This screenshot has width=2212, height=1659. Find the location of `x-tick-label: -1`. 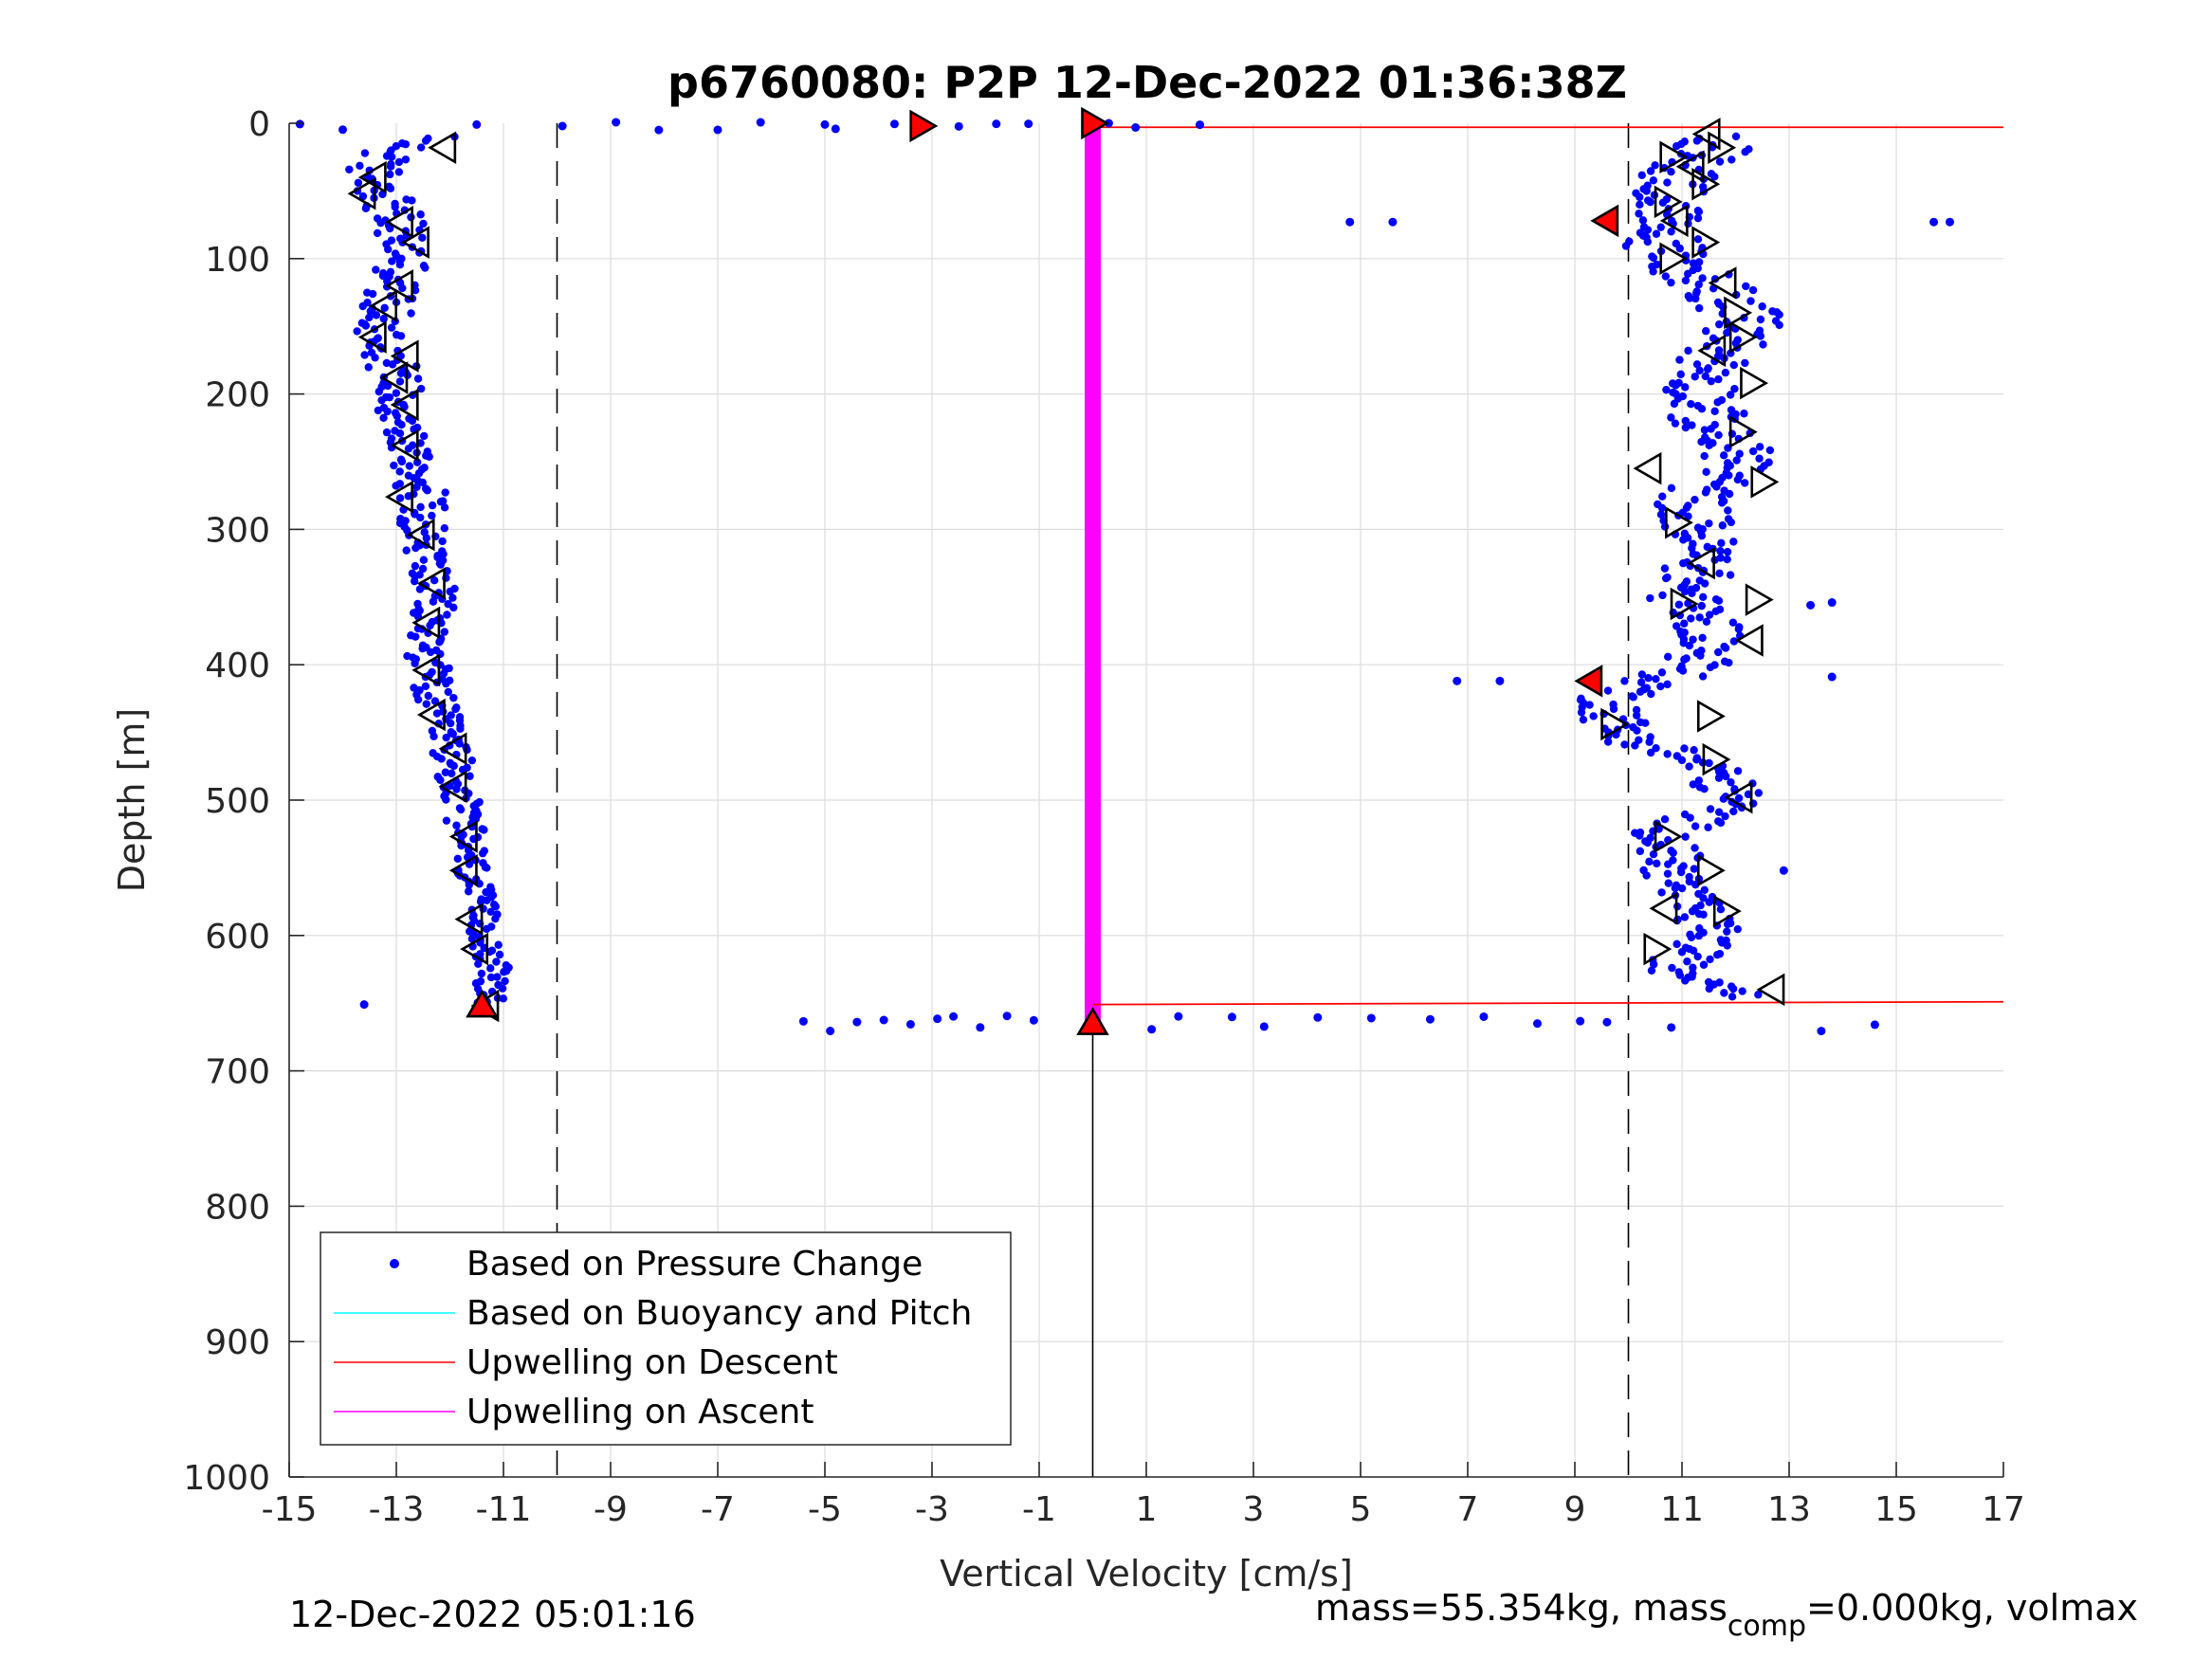

x-tick-label: -1 is located at coordinates (1039, 1509).